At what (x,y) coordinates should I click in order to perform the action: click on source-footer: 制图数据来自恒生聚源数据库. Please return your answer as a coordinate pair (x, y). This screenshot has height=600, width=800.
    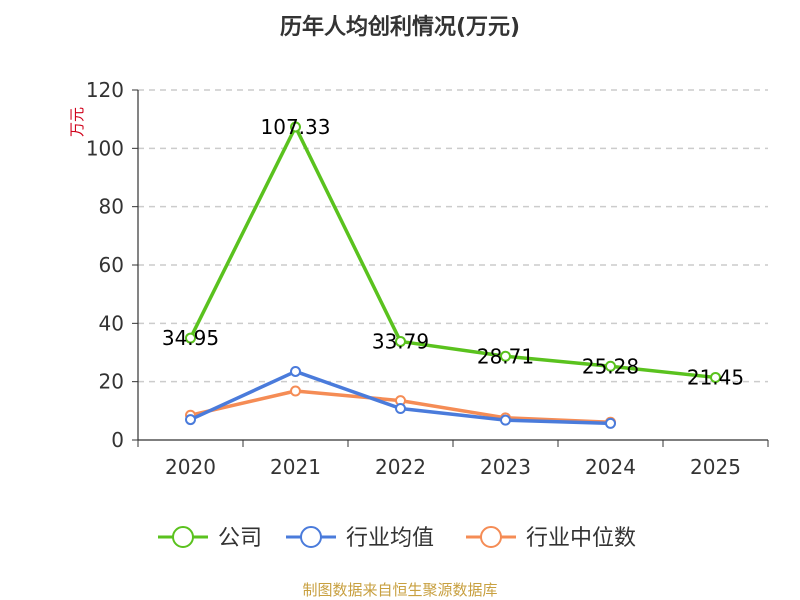
    Looking at the image, I should click on (399, 590).